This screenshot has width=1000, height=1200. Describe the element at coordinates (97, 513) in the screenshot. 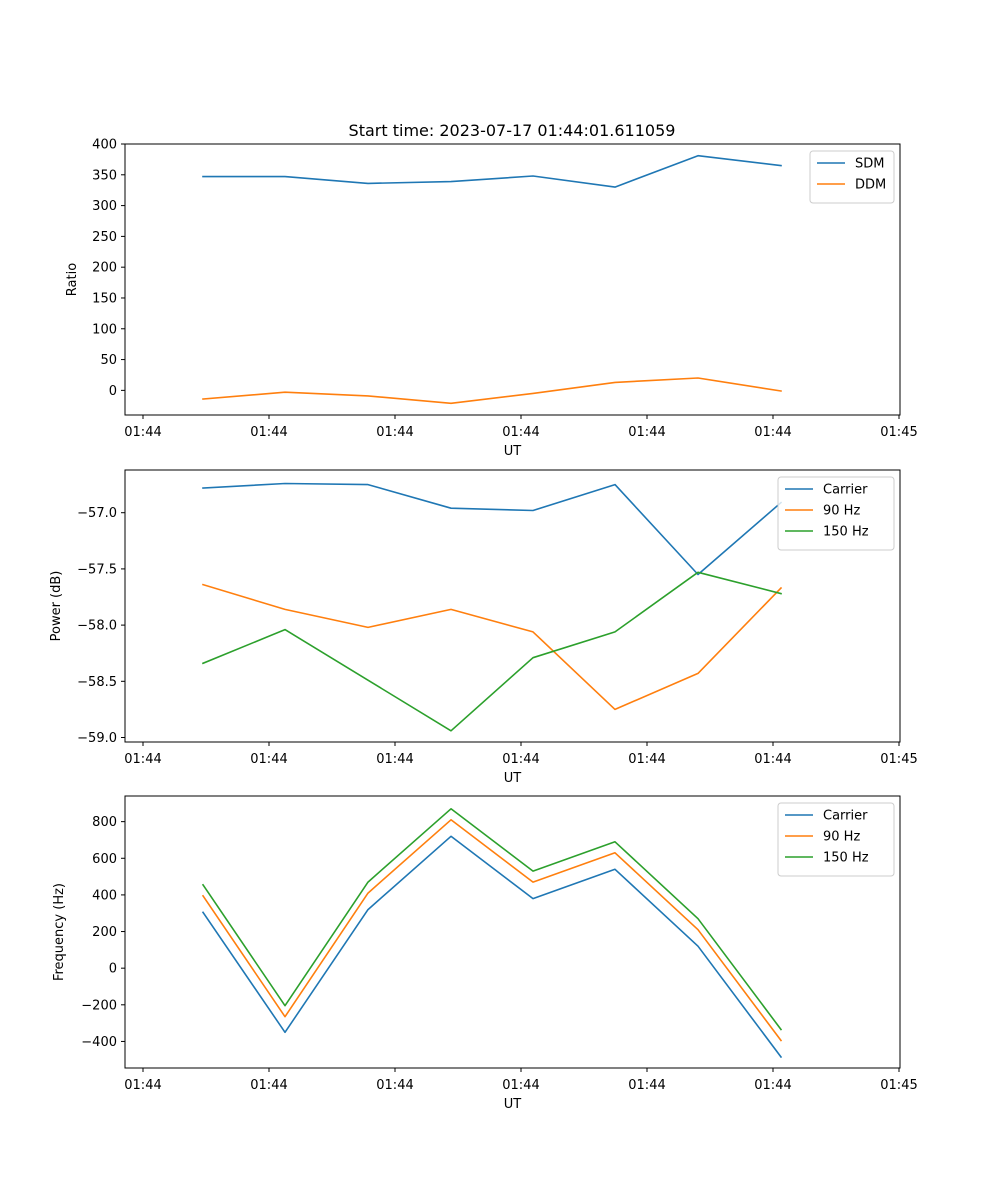

I see `y-tick-label: −57.0` at that location.